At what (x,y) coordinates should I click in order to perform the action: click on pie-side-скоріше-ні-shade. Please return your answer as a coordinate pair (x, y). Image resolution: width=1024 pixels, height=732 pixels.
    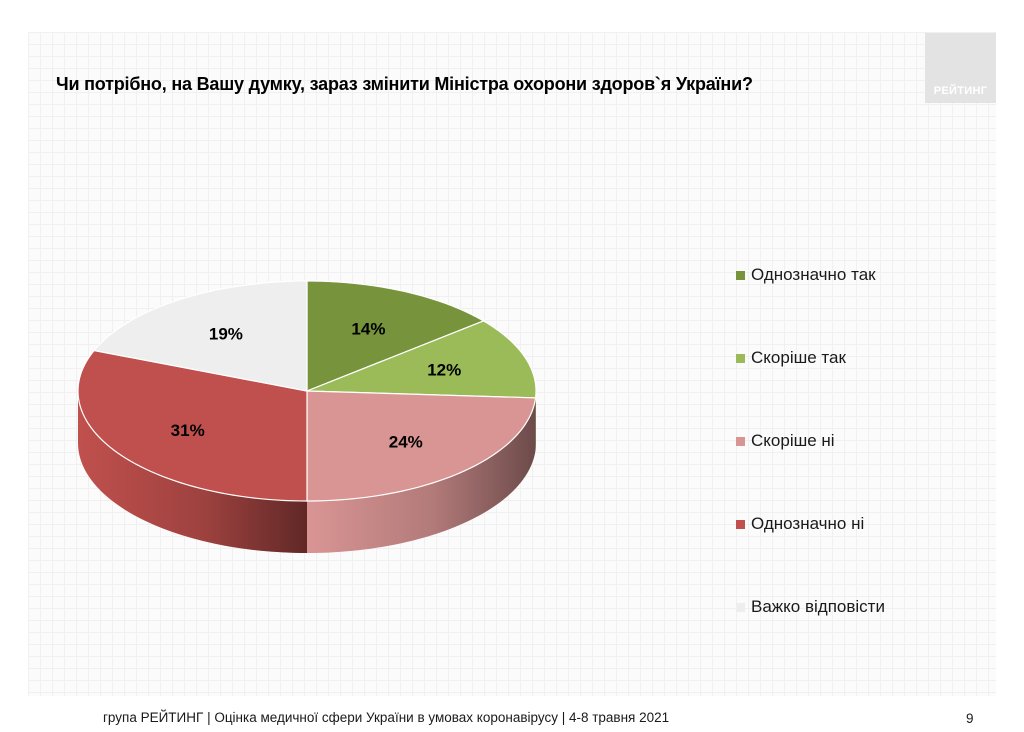
    Looking at the image, I should click on (421, 475).